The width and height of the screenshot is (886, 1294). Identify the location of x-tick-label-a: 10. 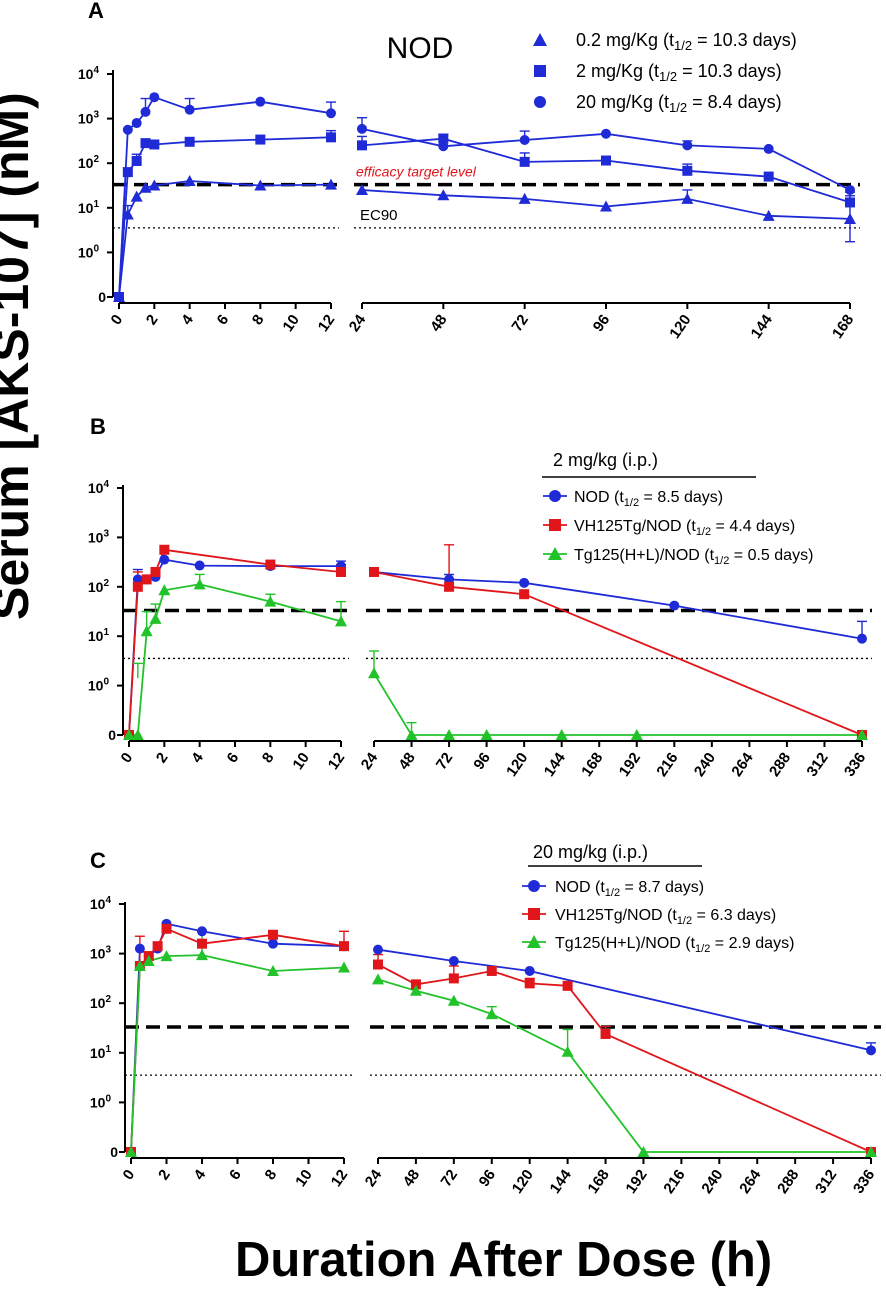
(290, 323).